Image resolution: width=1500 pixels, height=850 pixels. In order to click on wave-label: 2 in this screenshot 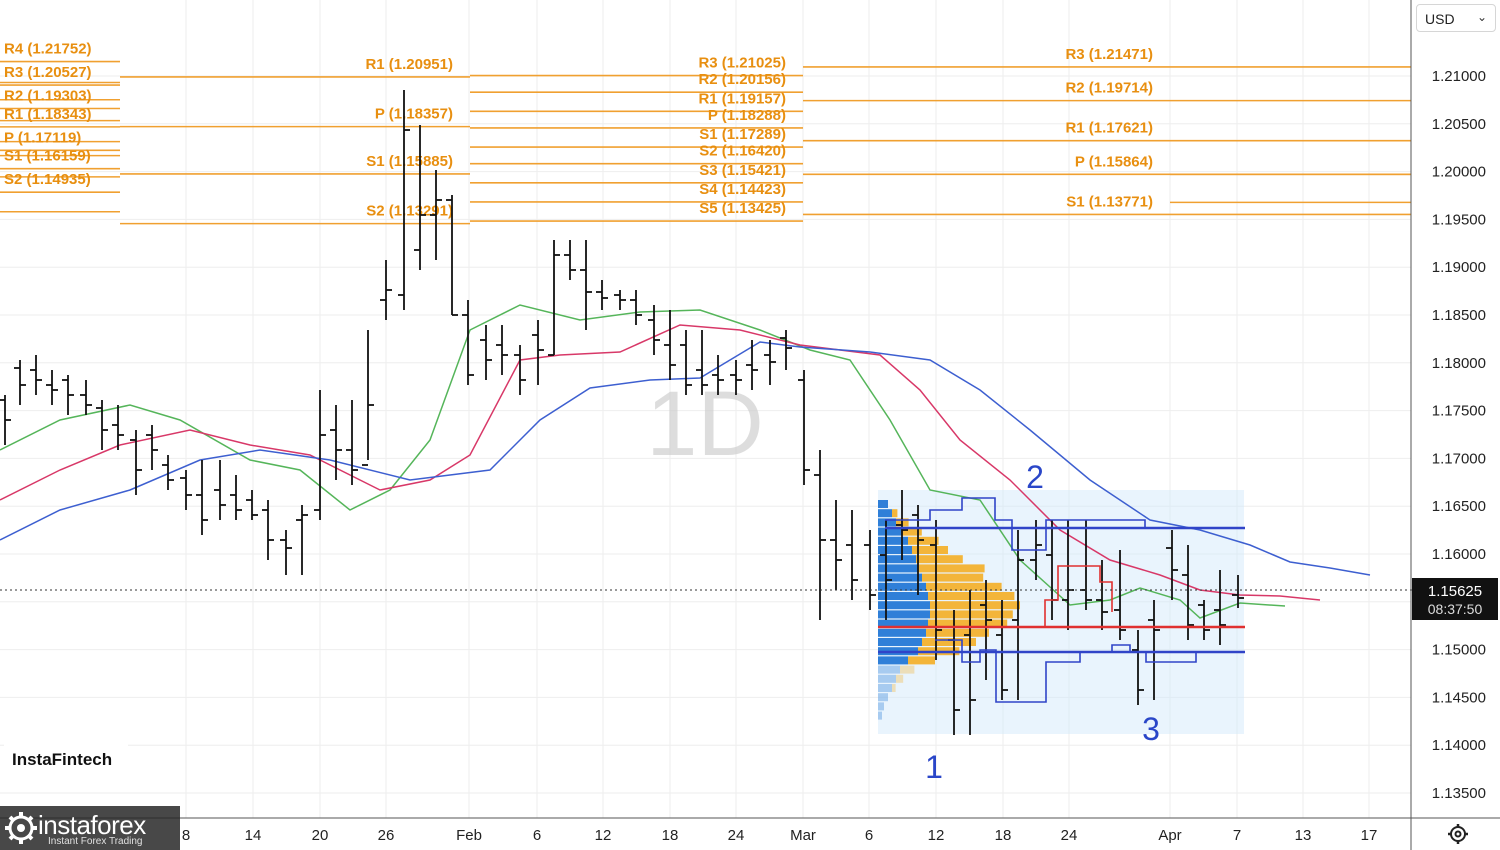, I will do `click(1035, 477)`.